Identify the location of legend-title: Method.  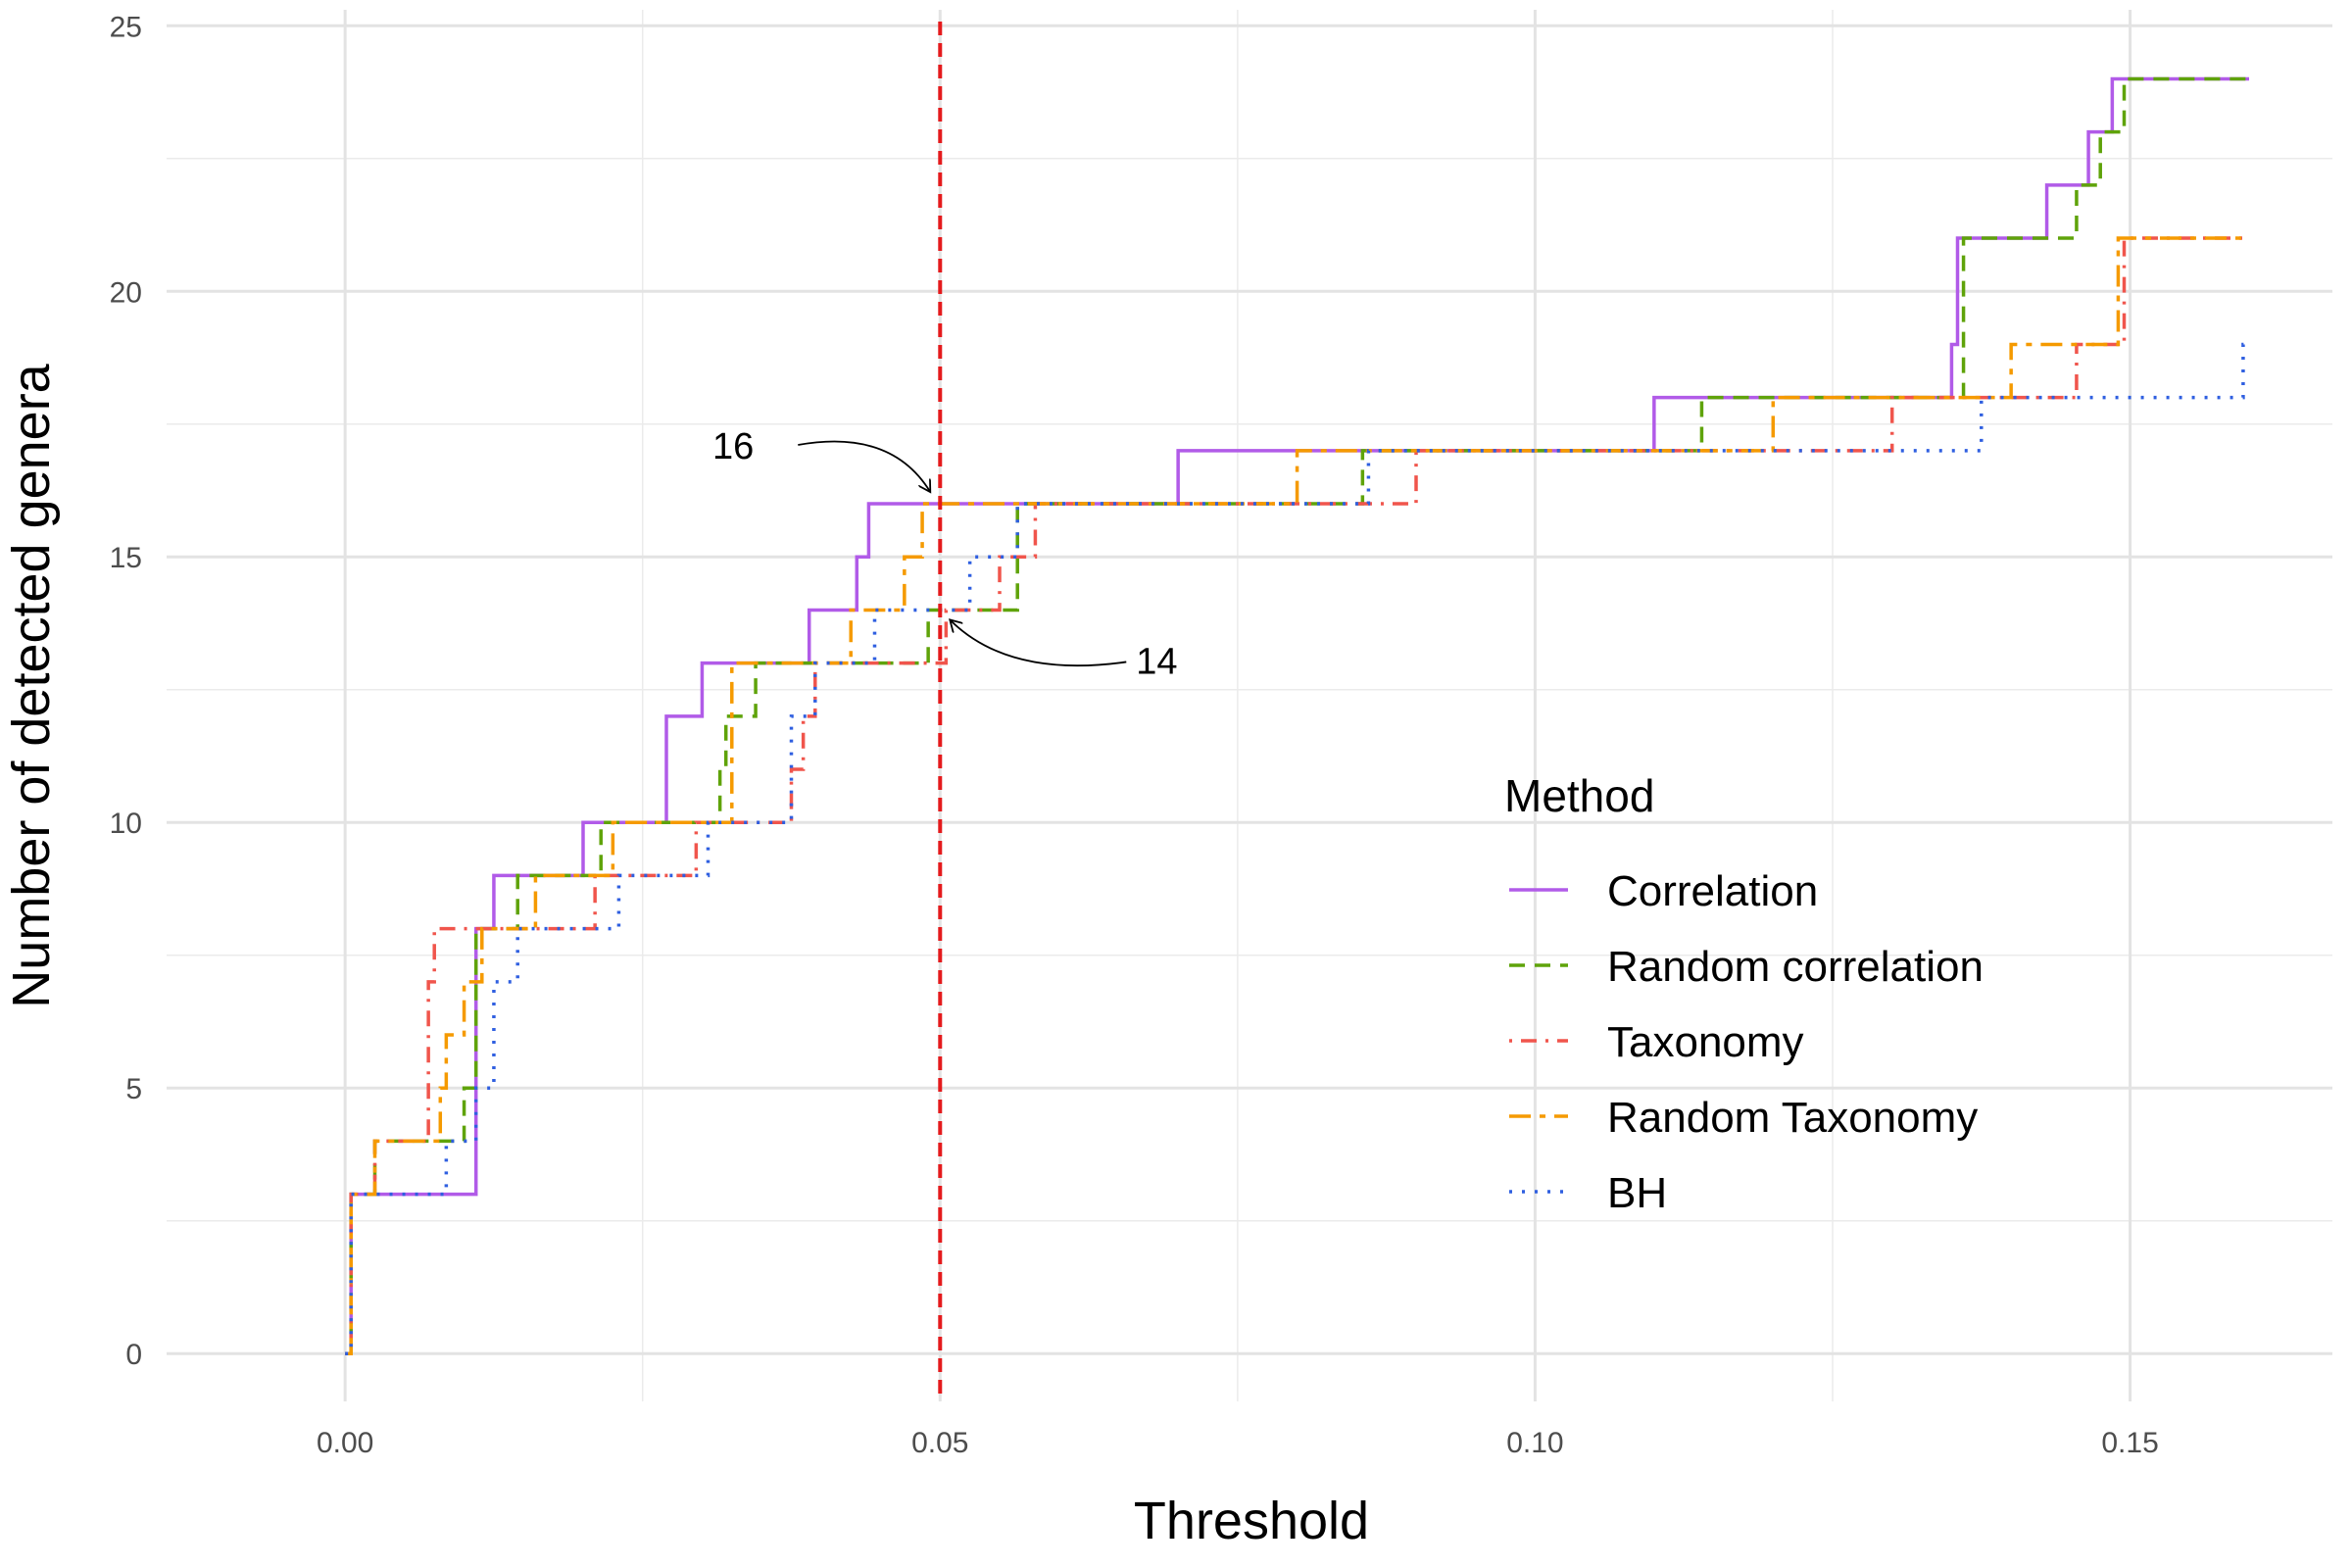
(1579, 795).